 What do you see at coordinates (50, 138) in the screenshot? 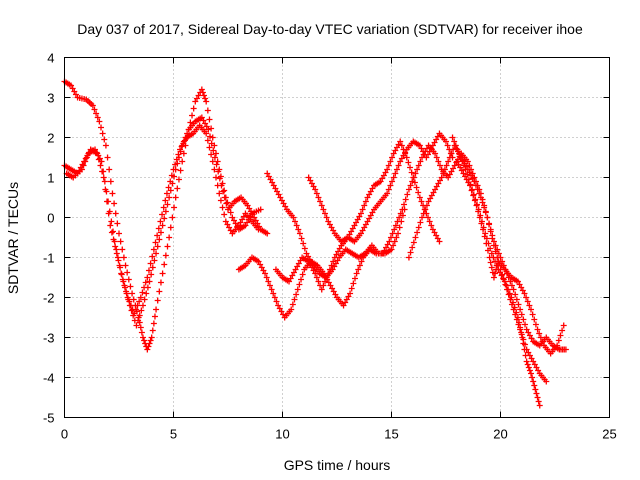
I see `y-tick-label: 2` at bounding box center [50, 138].